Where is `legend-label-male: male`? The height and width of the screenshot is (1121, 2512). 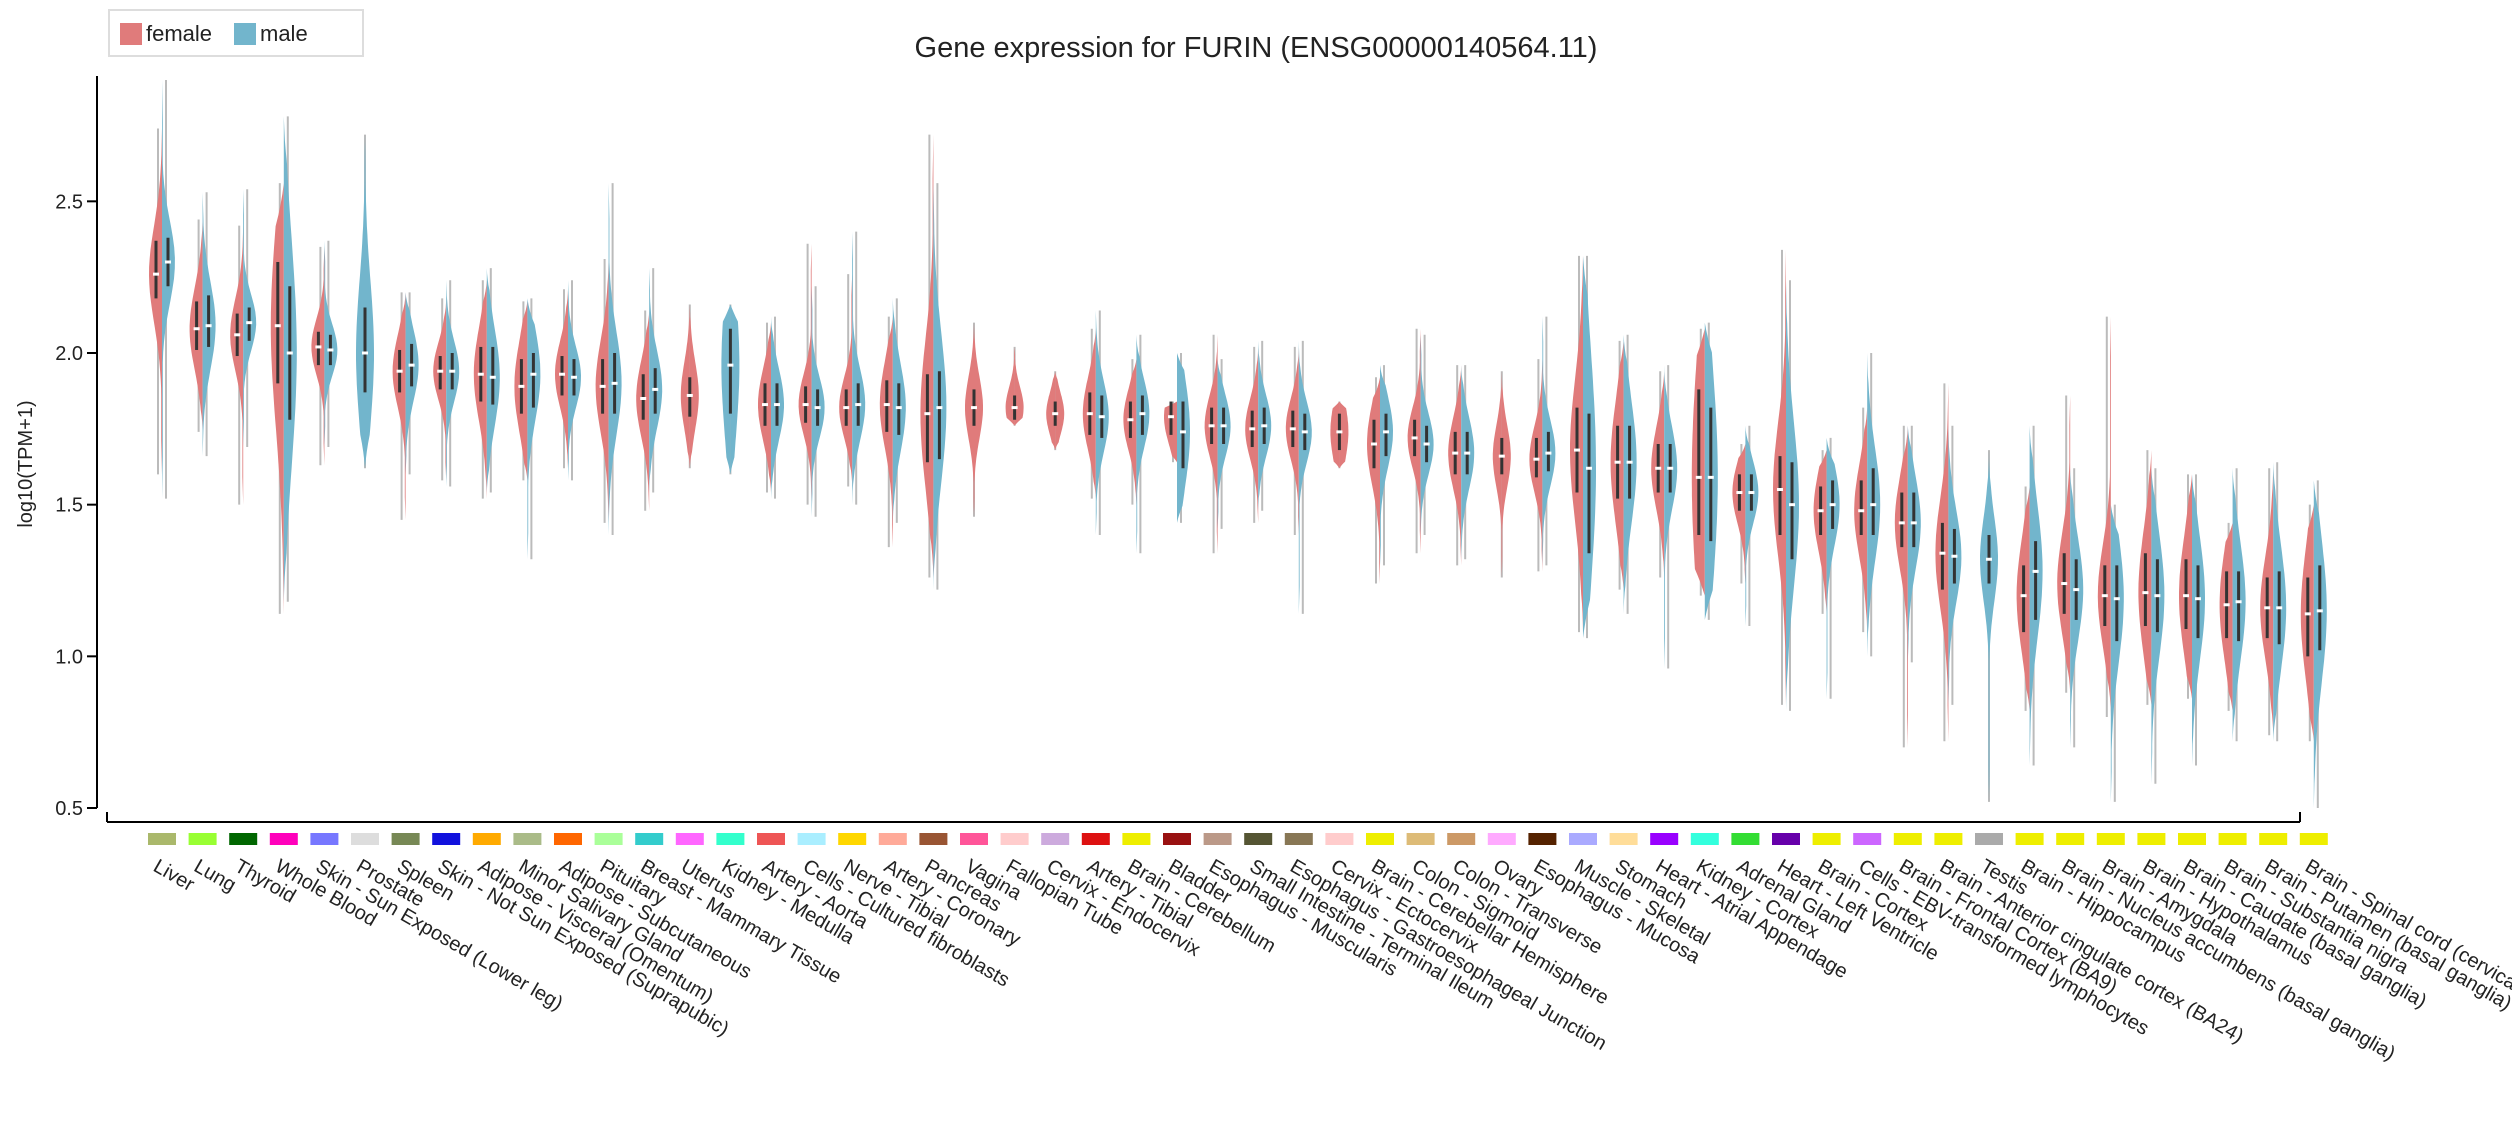 legend-label-male: male is located at coordinates (284, 33).